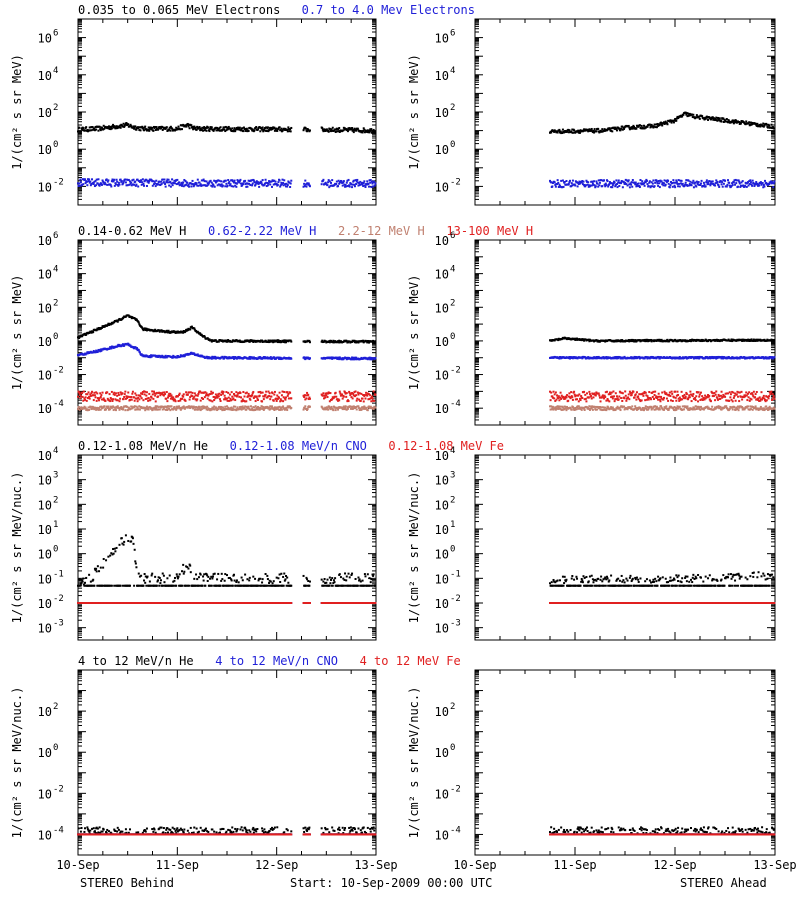 This screenshot has height=900, width=800. I want to click on y-tick-label-exponent: -2, so click(58, 182).